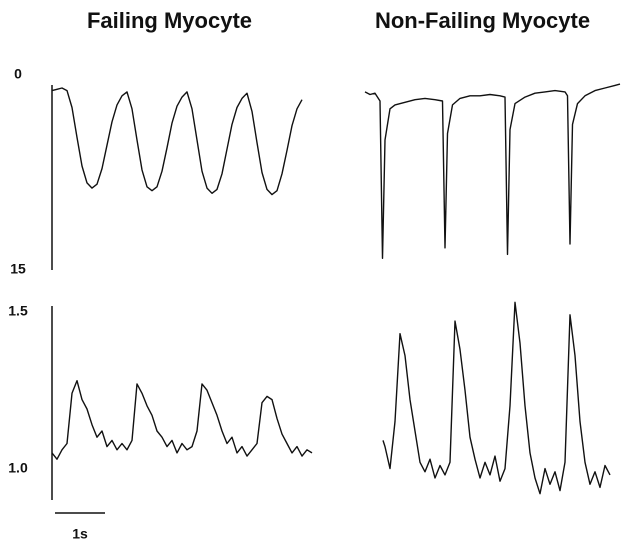 The width and height of the screenshot is (621, 546). Describe the element at coordinates (482, 20) in the screenshot. I see `panel-title: Non-Failing Myocyte` at that location.